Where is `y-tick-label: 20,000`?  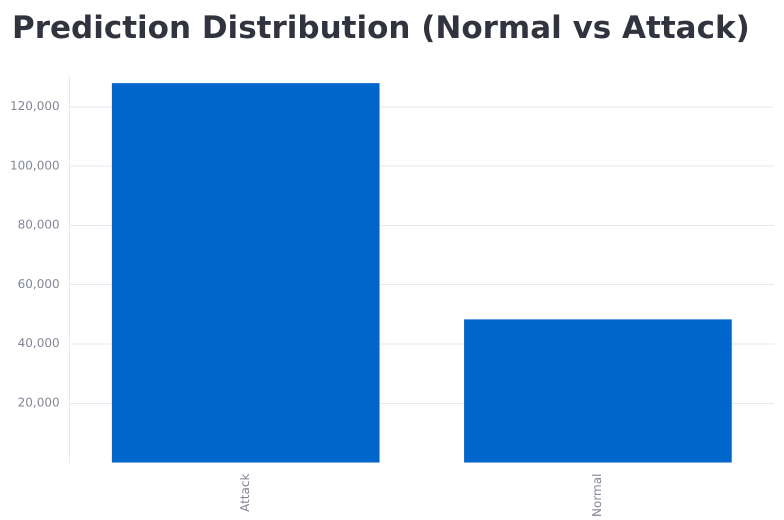 y-tick-label: 20,000 is located at coordinates (39, 402).